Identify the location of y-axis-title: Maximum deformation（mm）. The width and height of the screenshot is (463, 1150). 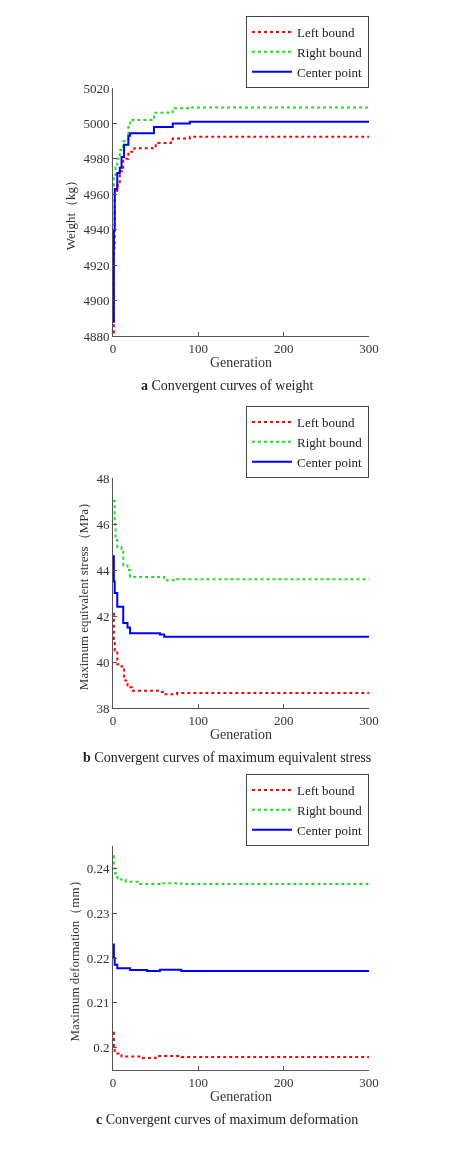
(74, 958).